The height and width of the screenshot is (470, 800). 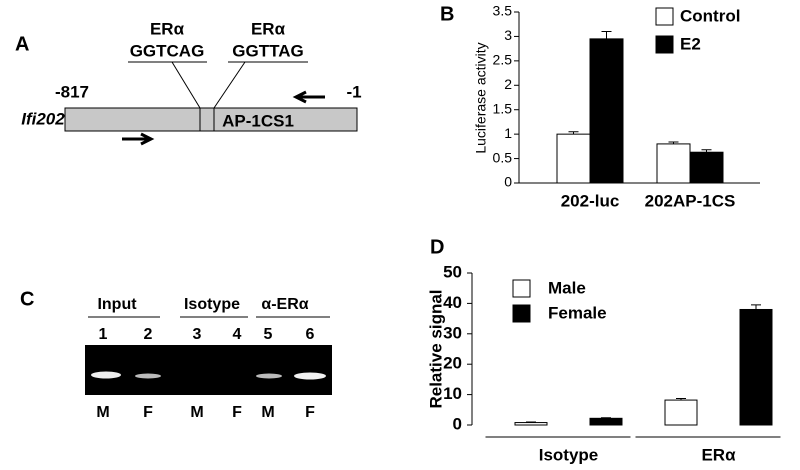 What do you see at coordinates (267, 50) in the screenshot?
I see `site-sequence: GGTTAG` at bounding box center [267, 50].